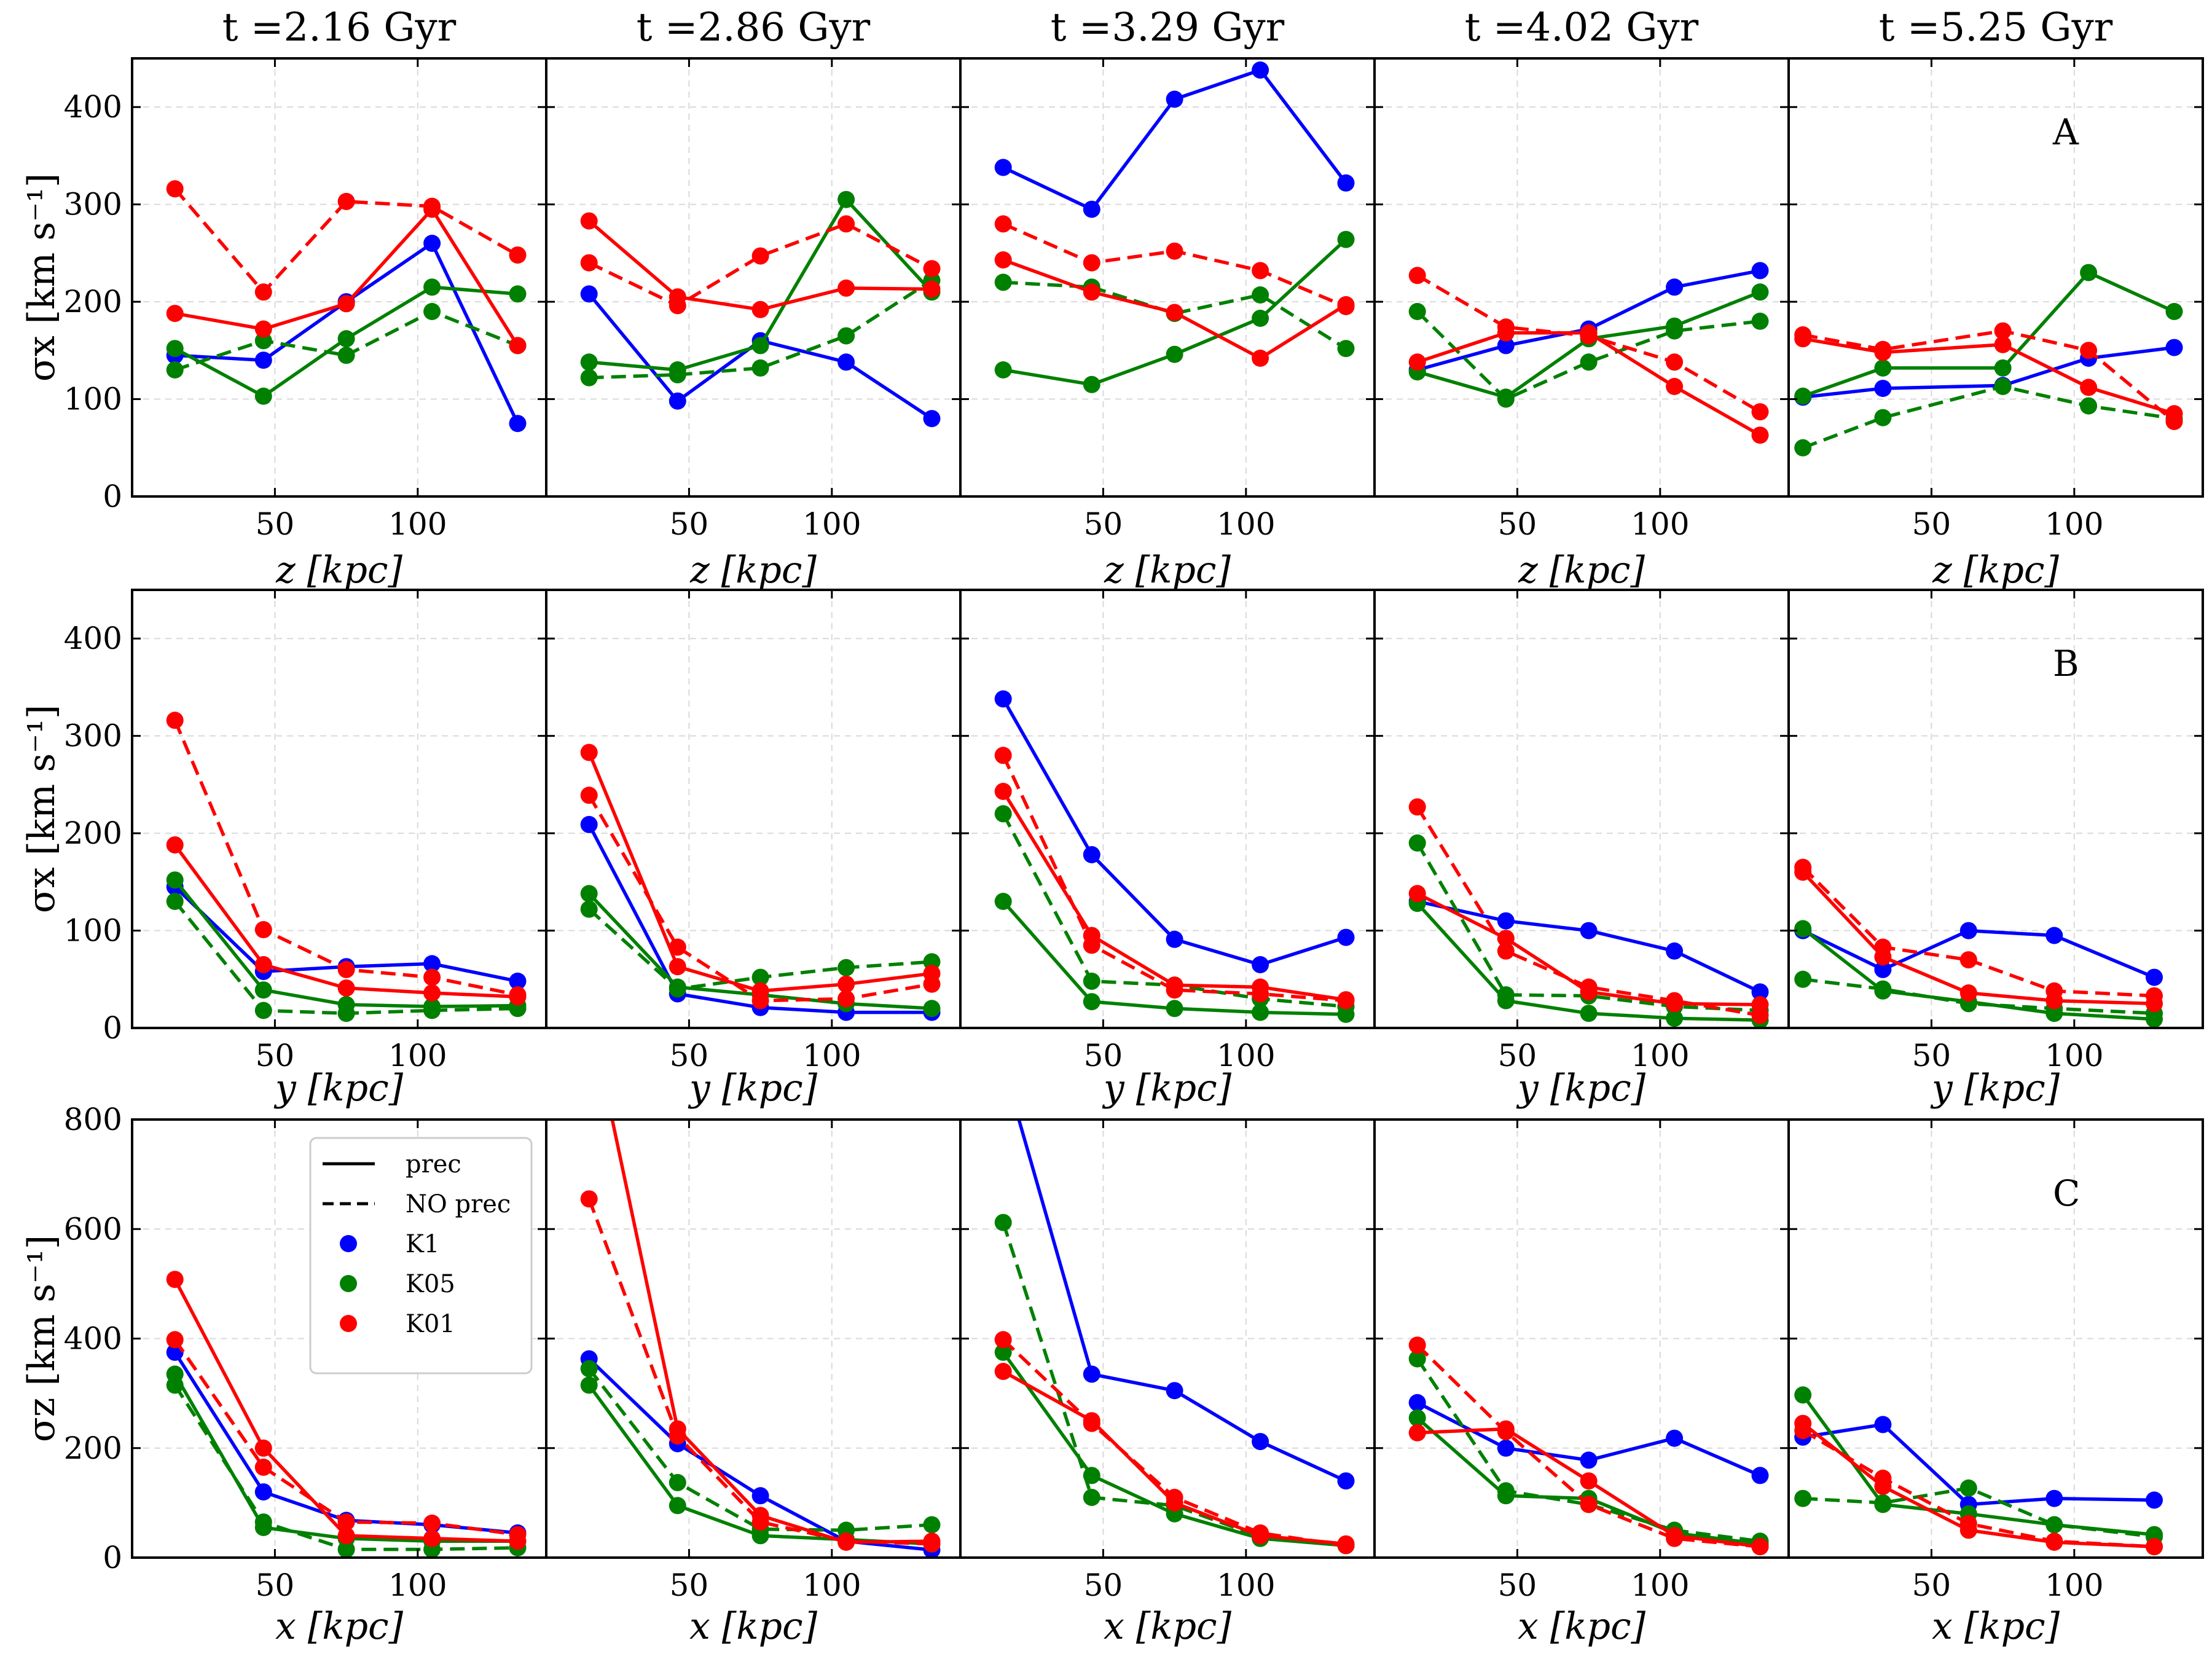 The image size is (2212, 1659). Describe the element at coordinates (348, 1283) in the screenshot. I see `legend-marker-K05` at that location.